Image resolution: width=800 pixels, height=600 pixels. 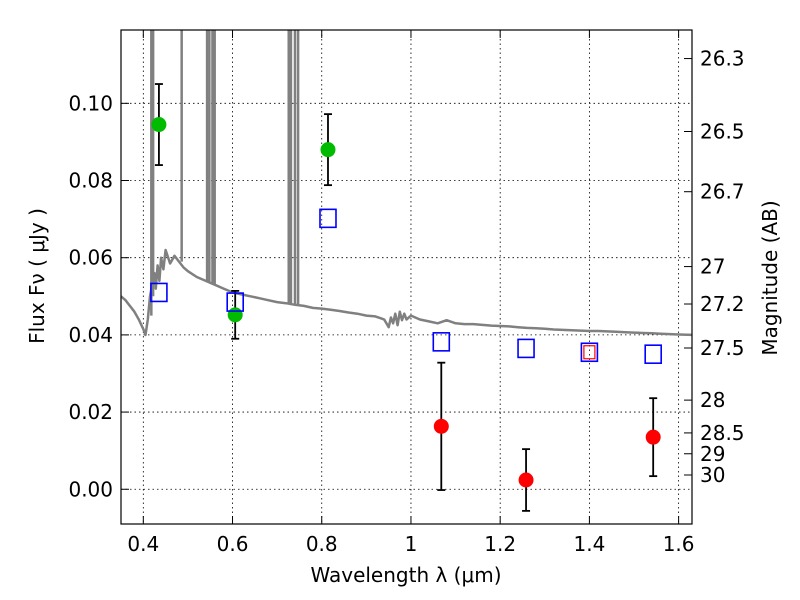 I want to click on x-tick-label: 1.2, so click(x=500, y=544).